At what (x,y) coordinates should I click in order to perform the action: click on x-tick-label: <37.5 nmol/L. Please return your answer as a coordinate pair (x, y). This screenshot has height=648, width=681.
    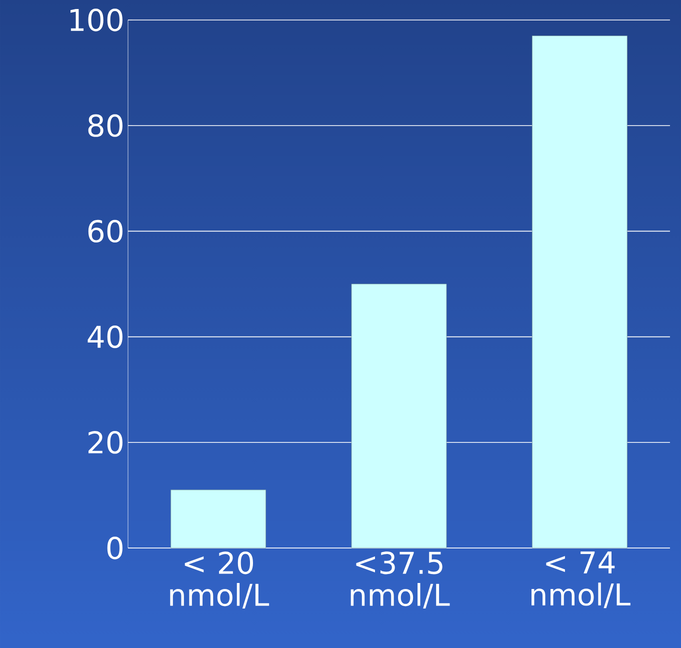
    Looking at the image, I should click on (400, 580).